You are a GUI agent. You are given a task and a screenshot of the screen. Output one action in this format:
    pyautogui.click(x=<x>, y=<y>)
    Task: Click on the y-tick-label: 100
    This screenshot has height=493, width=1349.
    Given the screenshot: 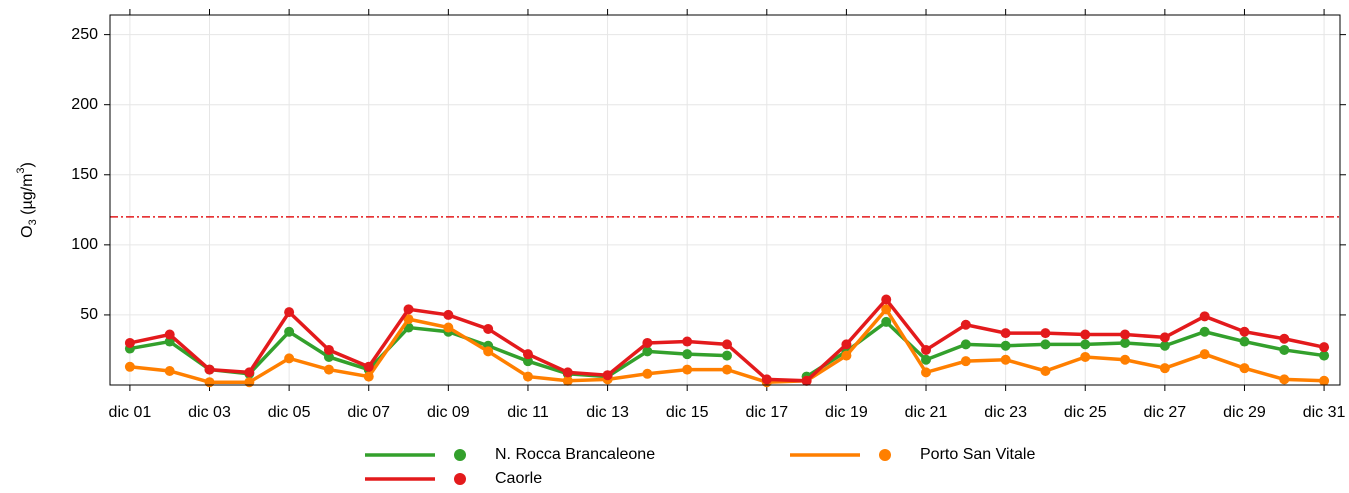 What is the action you would take?
    pyautogui.click(x=84, y=244)
    